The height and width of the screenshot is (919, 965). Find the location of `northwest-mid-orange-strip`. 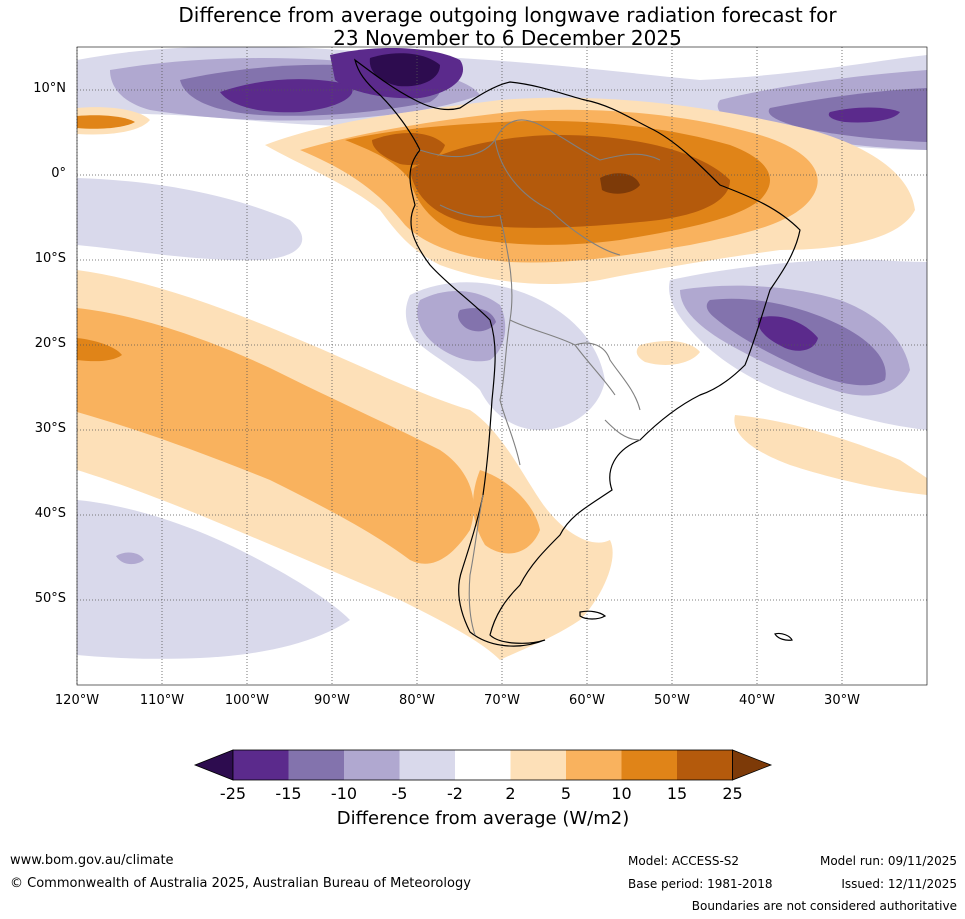

northwest-mid-orange-strip is located at coordinates (106, 122).